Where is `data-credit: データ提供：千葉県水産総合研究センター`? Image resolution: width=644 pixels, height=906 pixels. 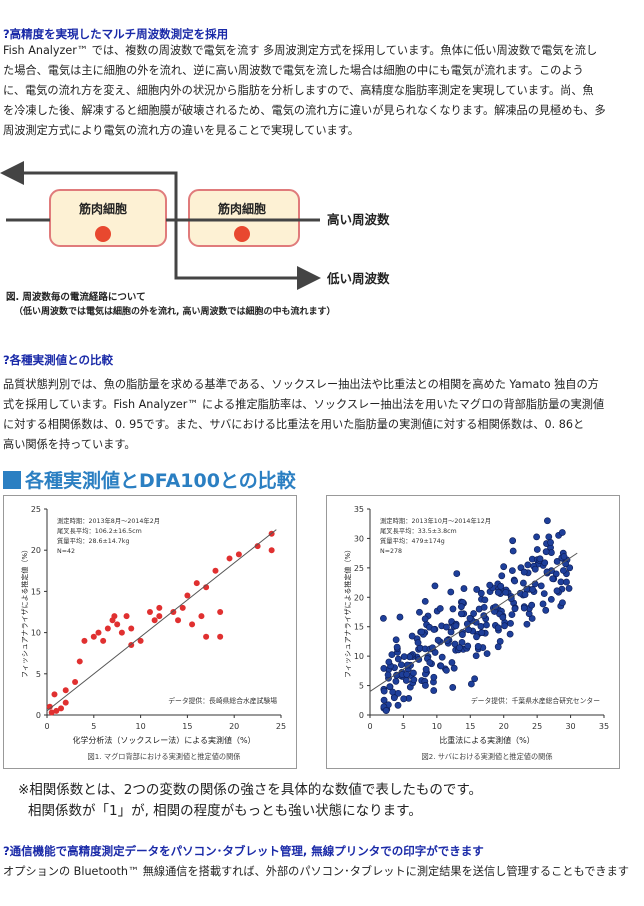
data-credit: データ提供：千葉県水産総合研究センター is located at coordinates (535, 700).